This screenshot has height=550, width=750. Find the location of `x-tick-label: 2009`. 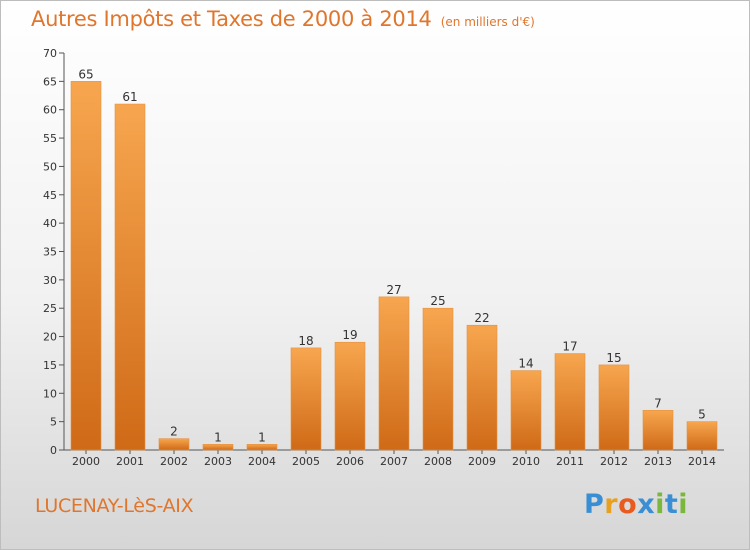

x-tick-label: 2009 is located at coordinates (482, 461).